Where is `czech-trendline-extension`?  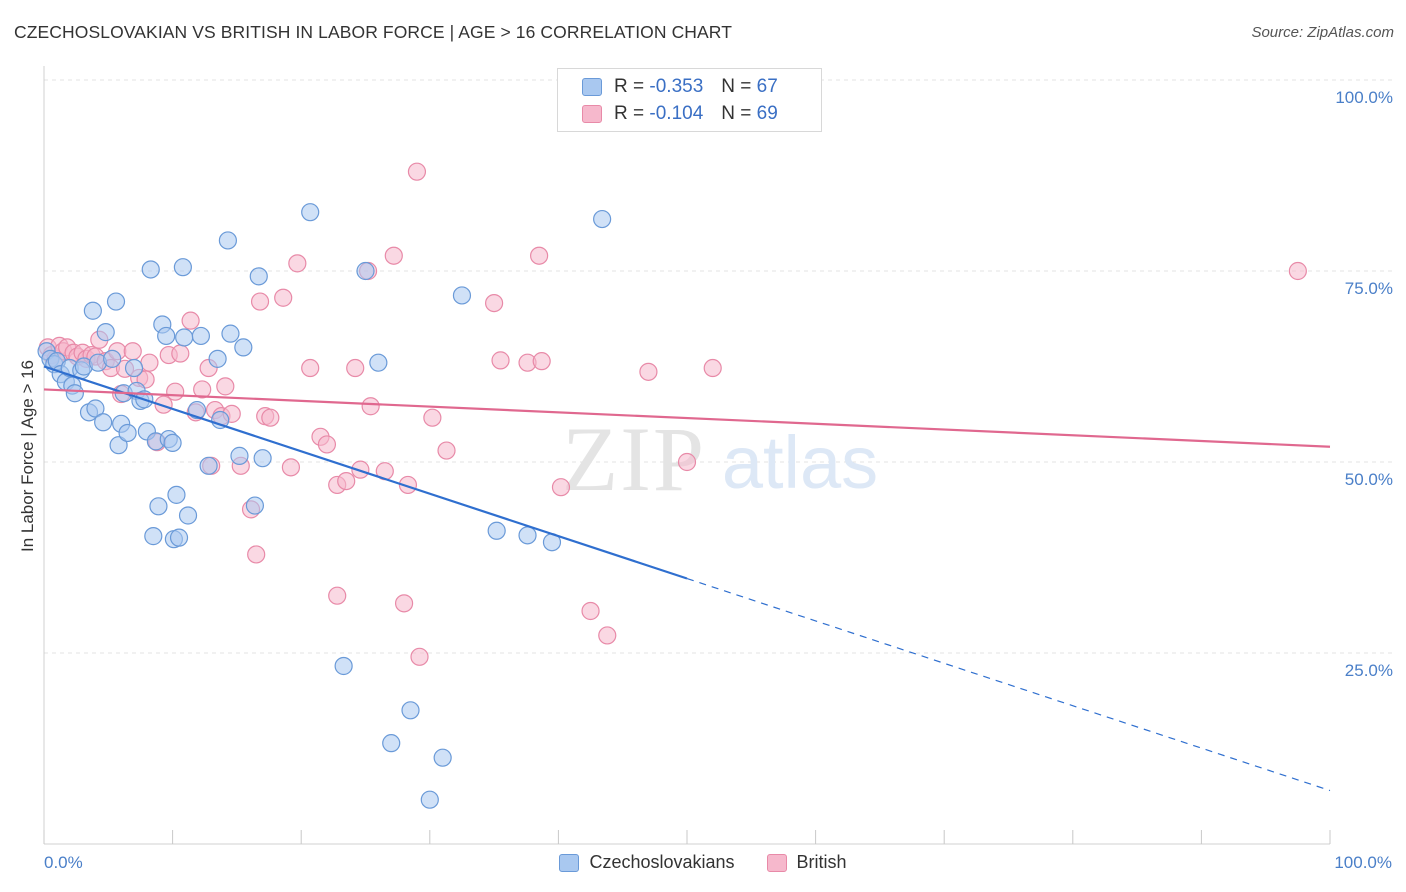 czech-trendline-extension is located at coordinates (1008, 684).